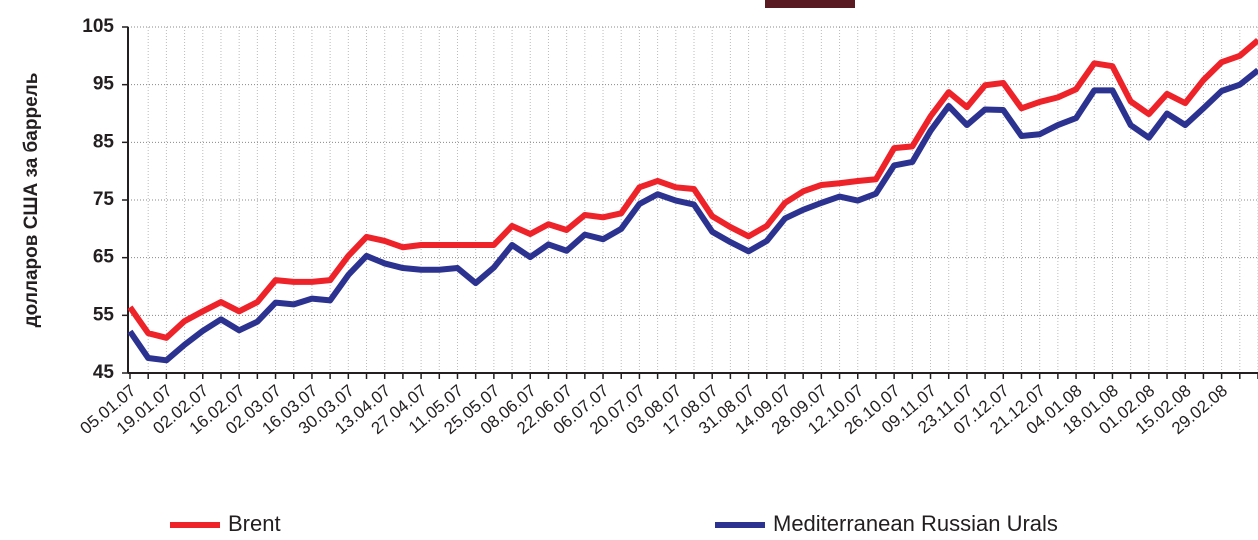 The image size is (1258, 540). Describe the element at coordinates (254, 523) in the screenshot. I see `legend-label: Brent` at that location.